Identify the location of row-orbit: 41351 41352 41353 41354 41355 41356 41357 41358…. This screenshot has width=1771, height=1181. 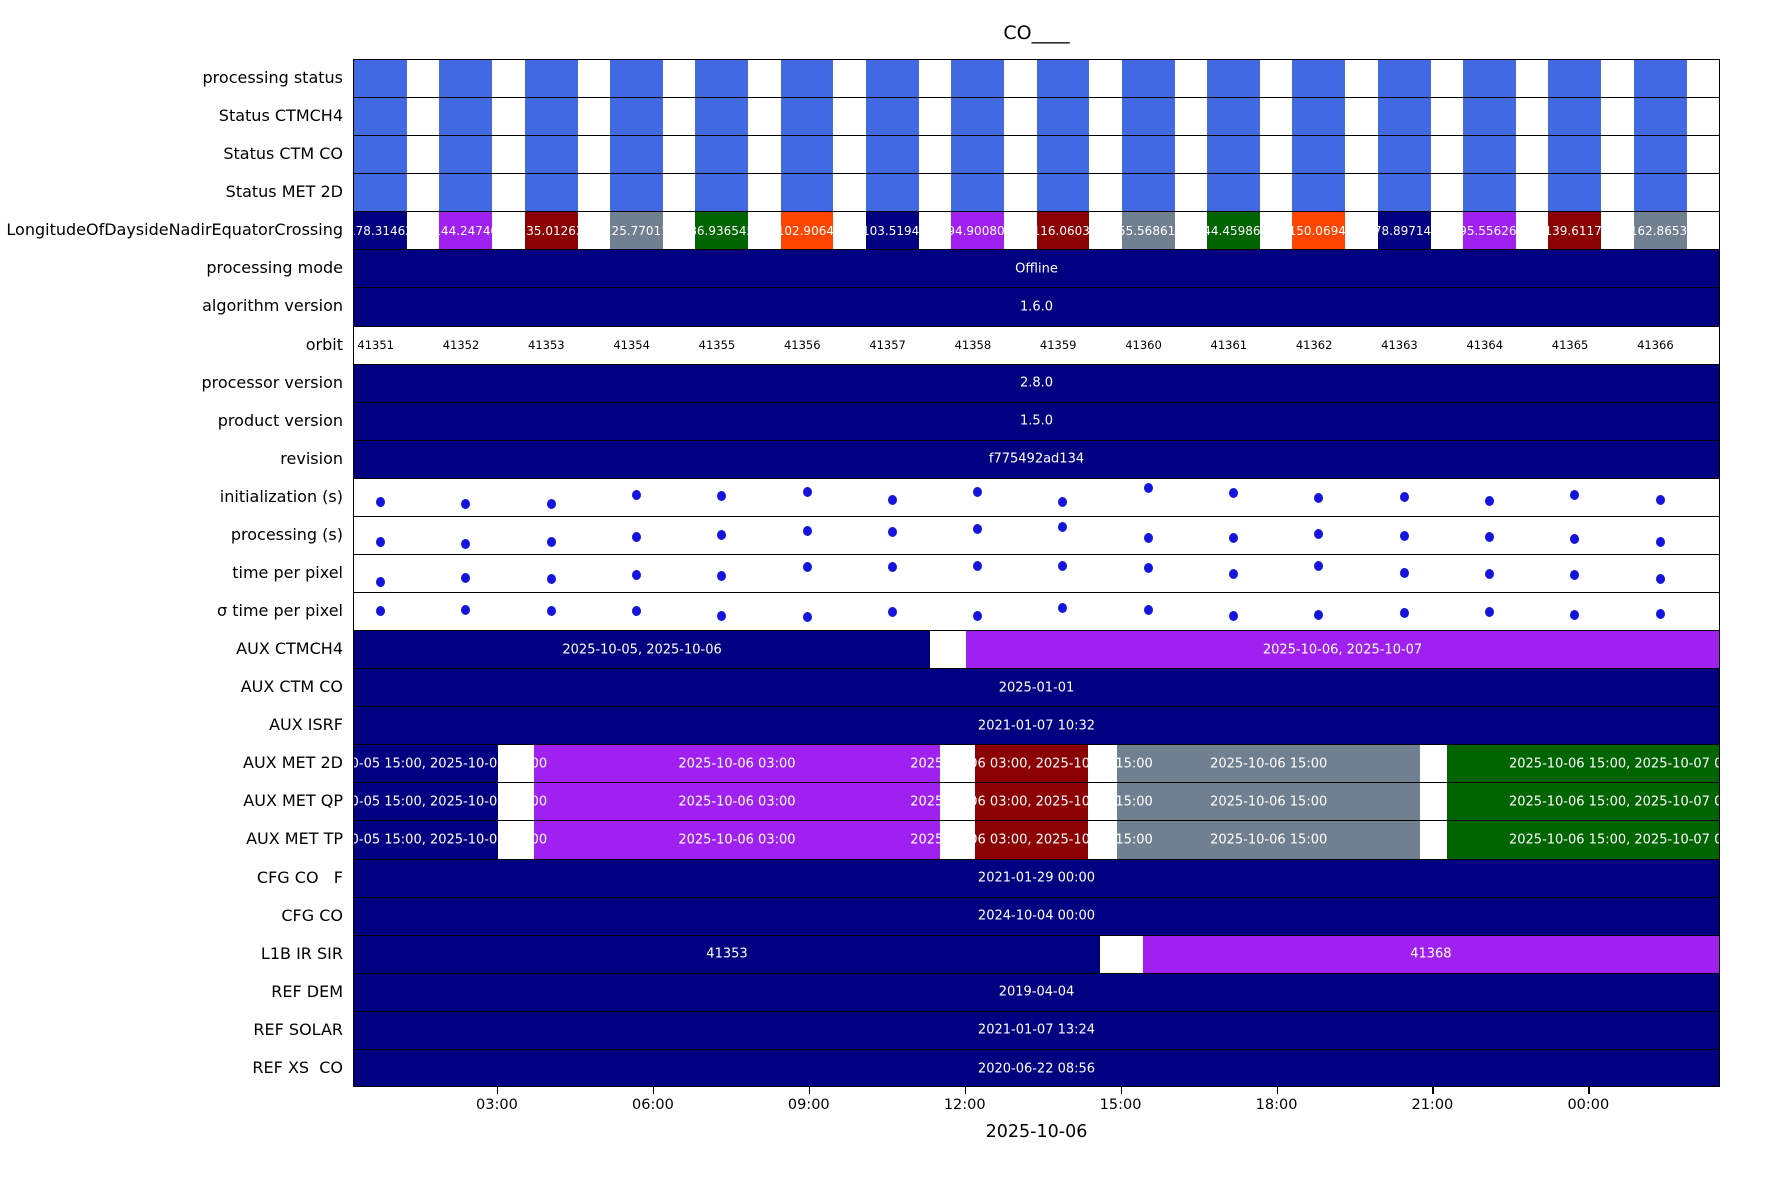
(1036, 346).